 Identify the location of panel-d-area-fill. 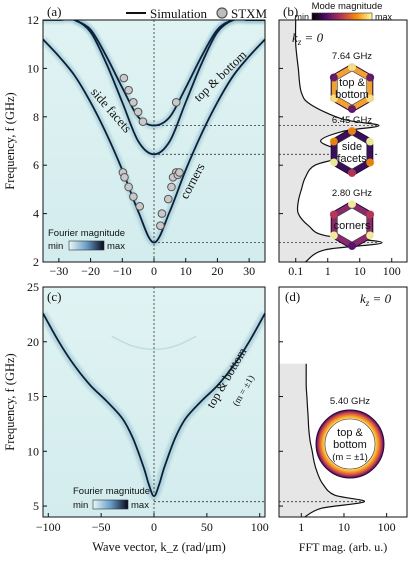
(322, 440).